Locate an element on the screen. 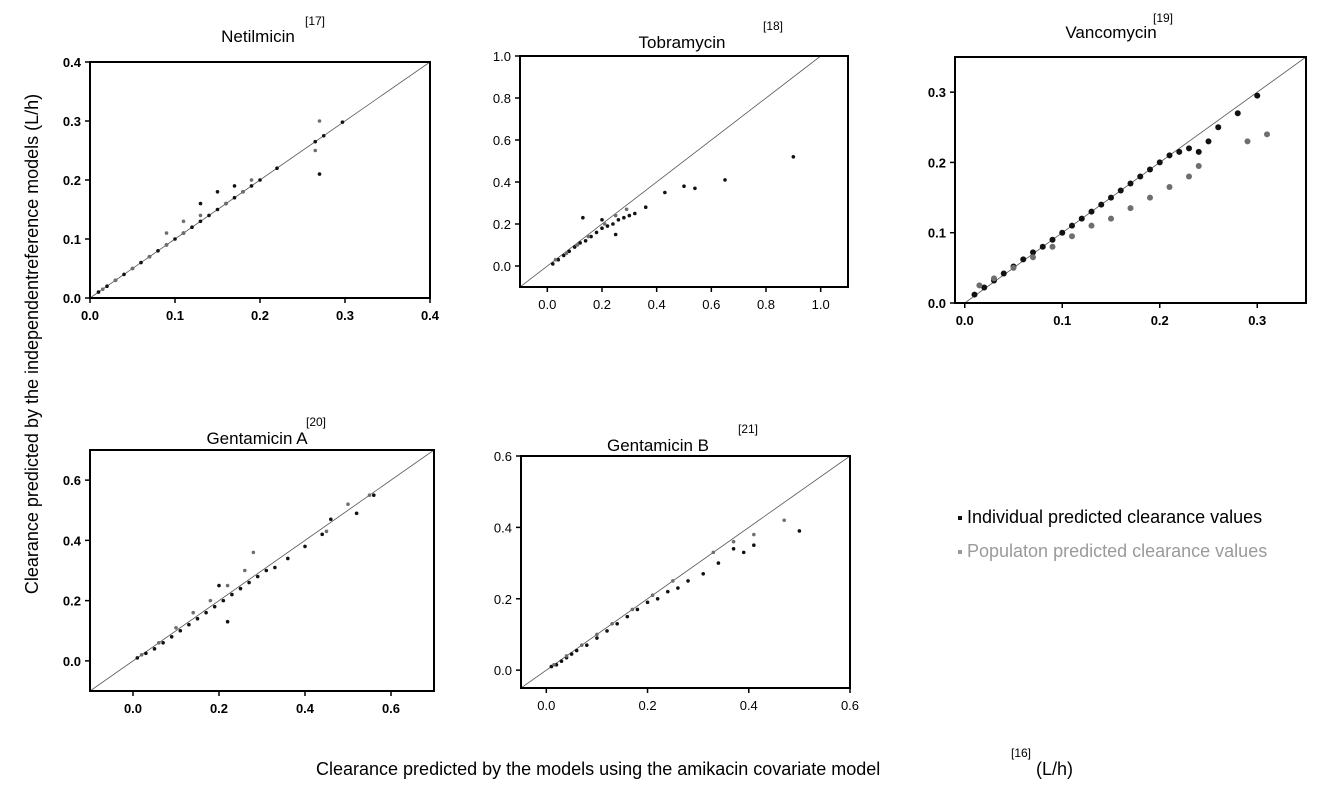 Image resolution: width=1336 pixels, height=785 pixels. y-tick-label: 0.2 is located at coordinates (72, 601).